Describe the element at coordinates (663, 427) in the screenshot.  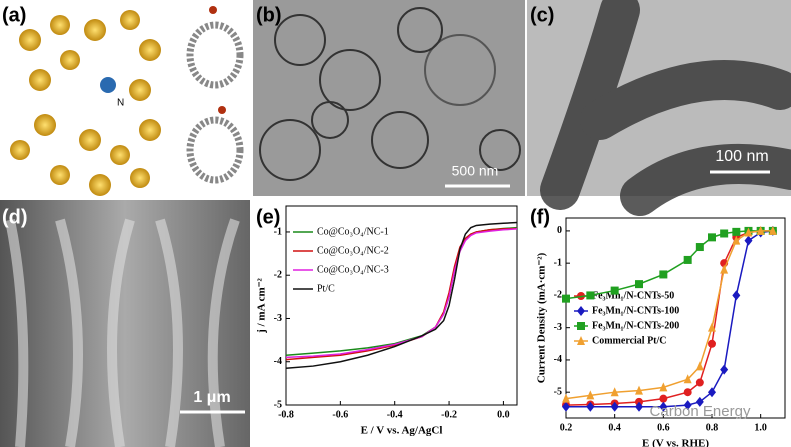
I see `x-tick-label: 0.6` at that location.